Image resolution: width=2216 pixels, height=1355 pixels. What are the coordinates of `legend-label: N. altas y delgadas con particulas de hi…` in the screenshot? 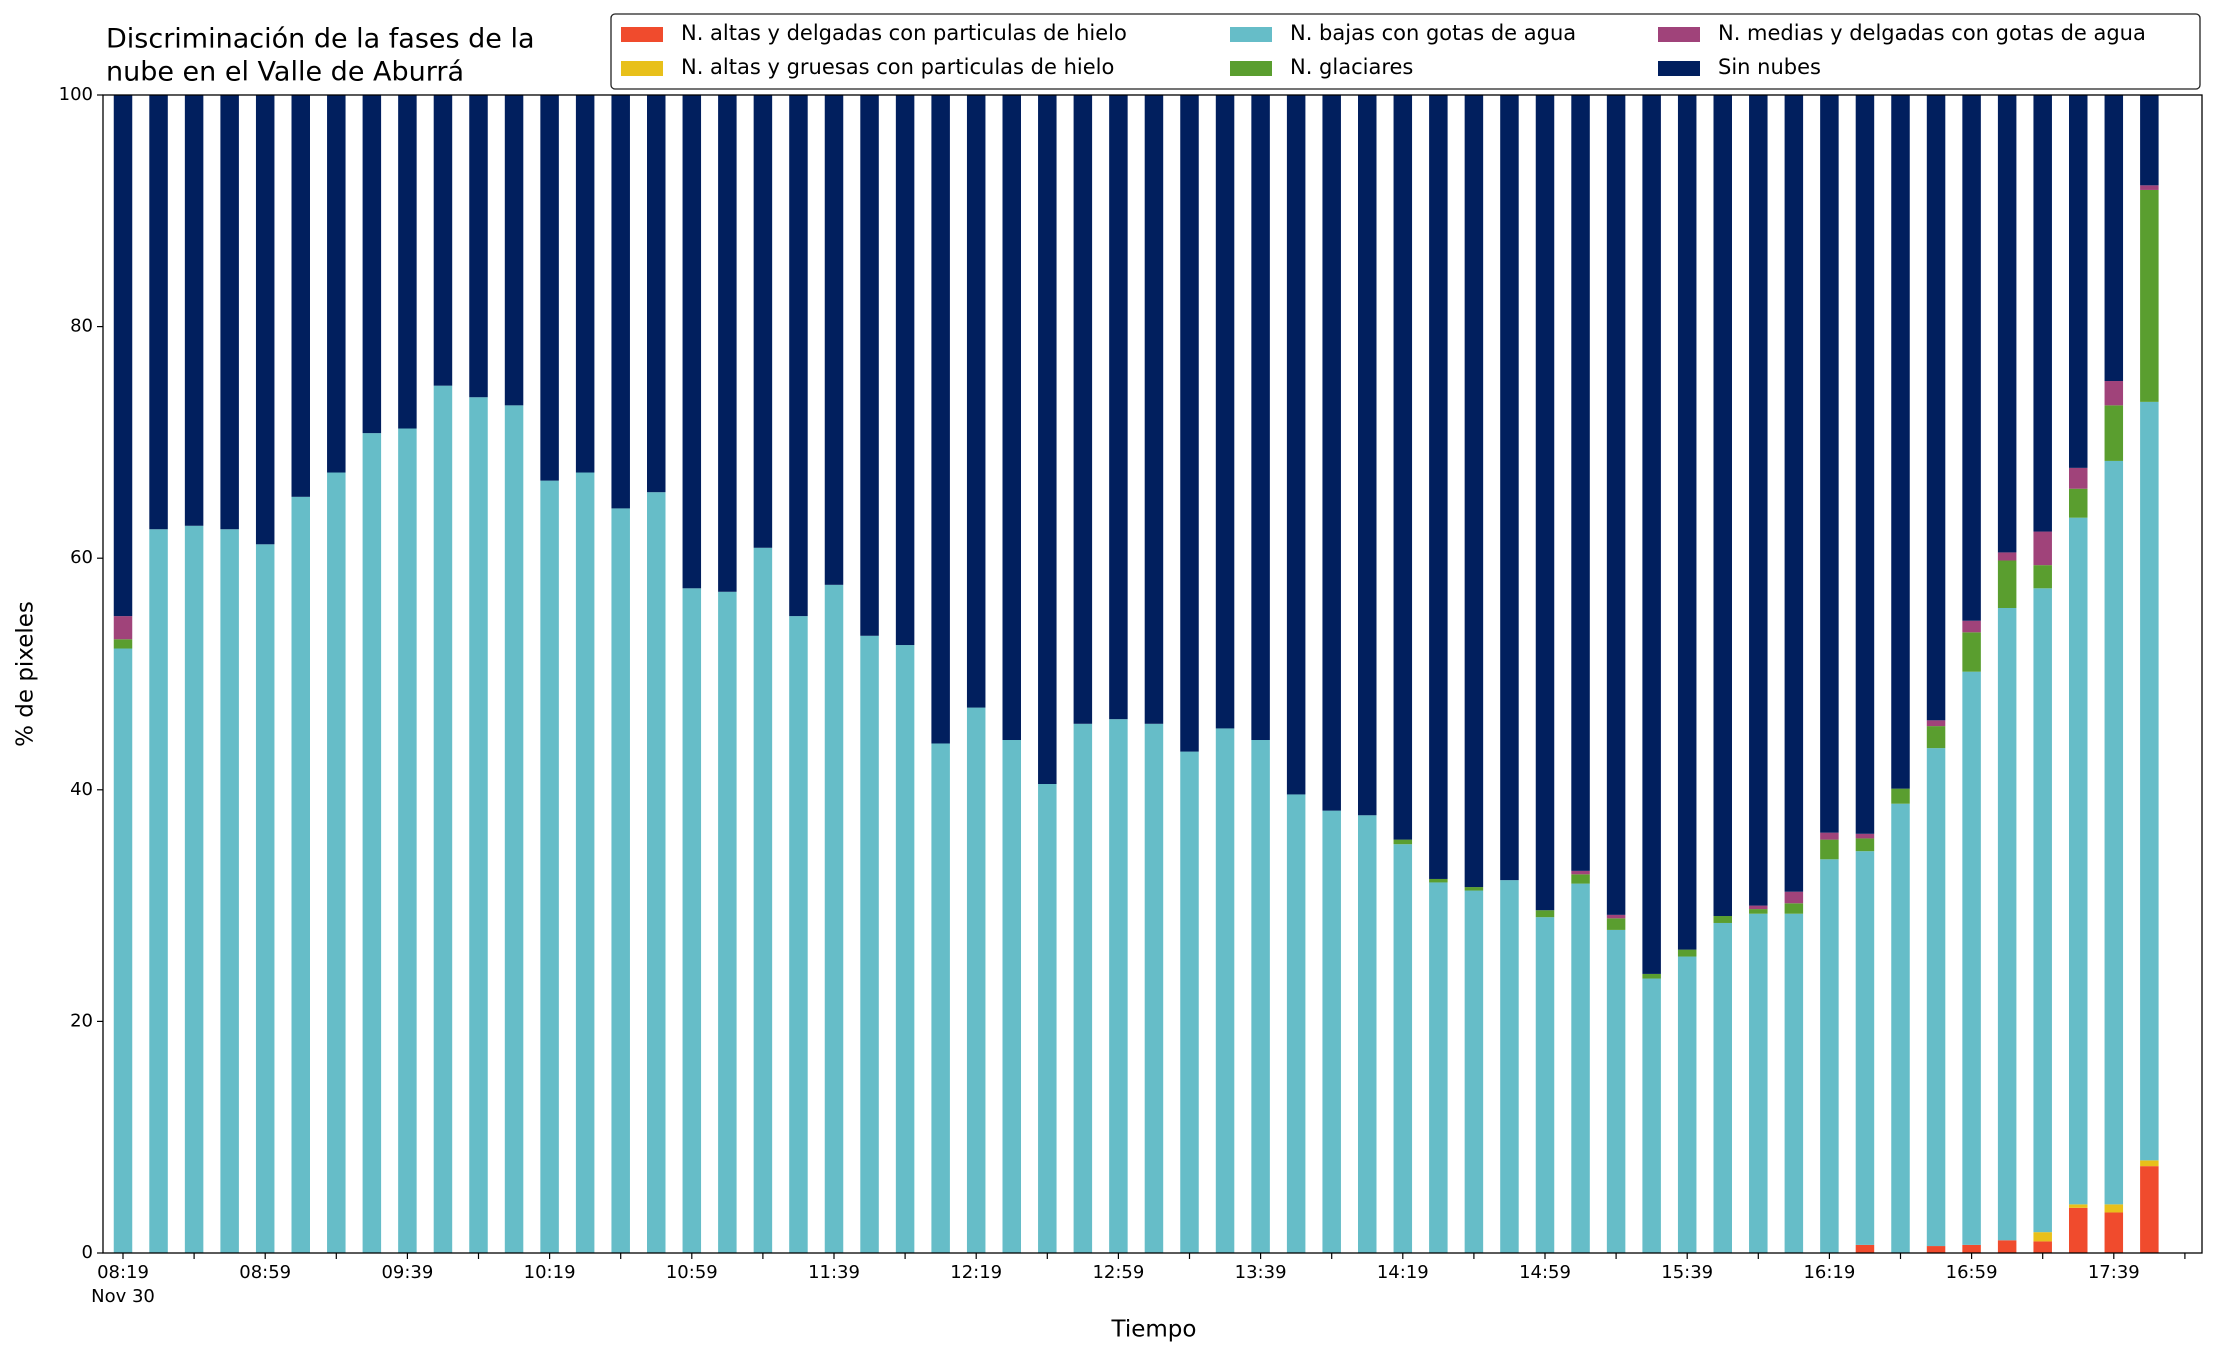 It's located at (904, 33).